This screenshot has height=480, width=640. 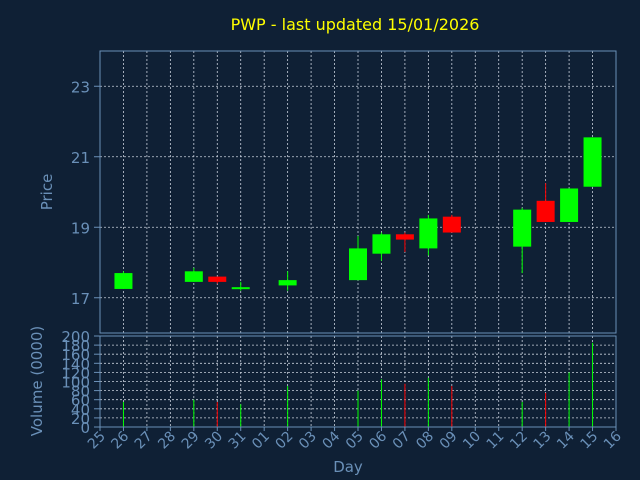 I want to click on volume-tick-label: 120, so click(x=75, y=373).